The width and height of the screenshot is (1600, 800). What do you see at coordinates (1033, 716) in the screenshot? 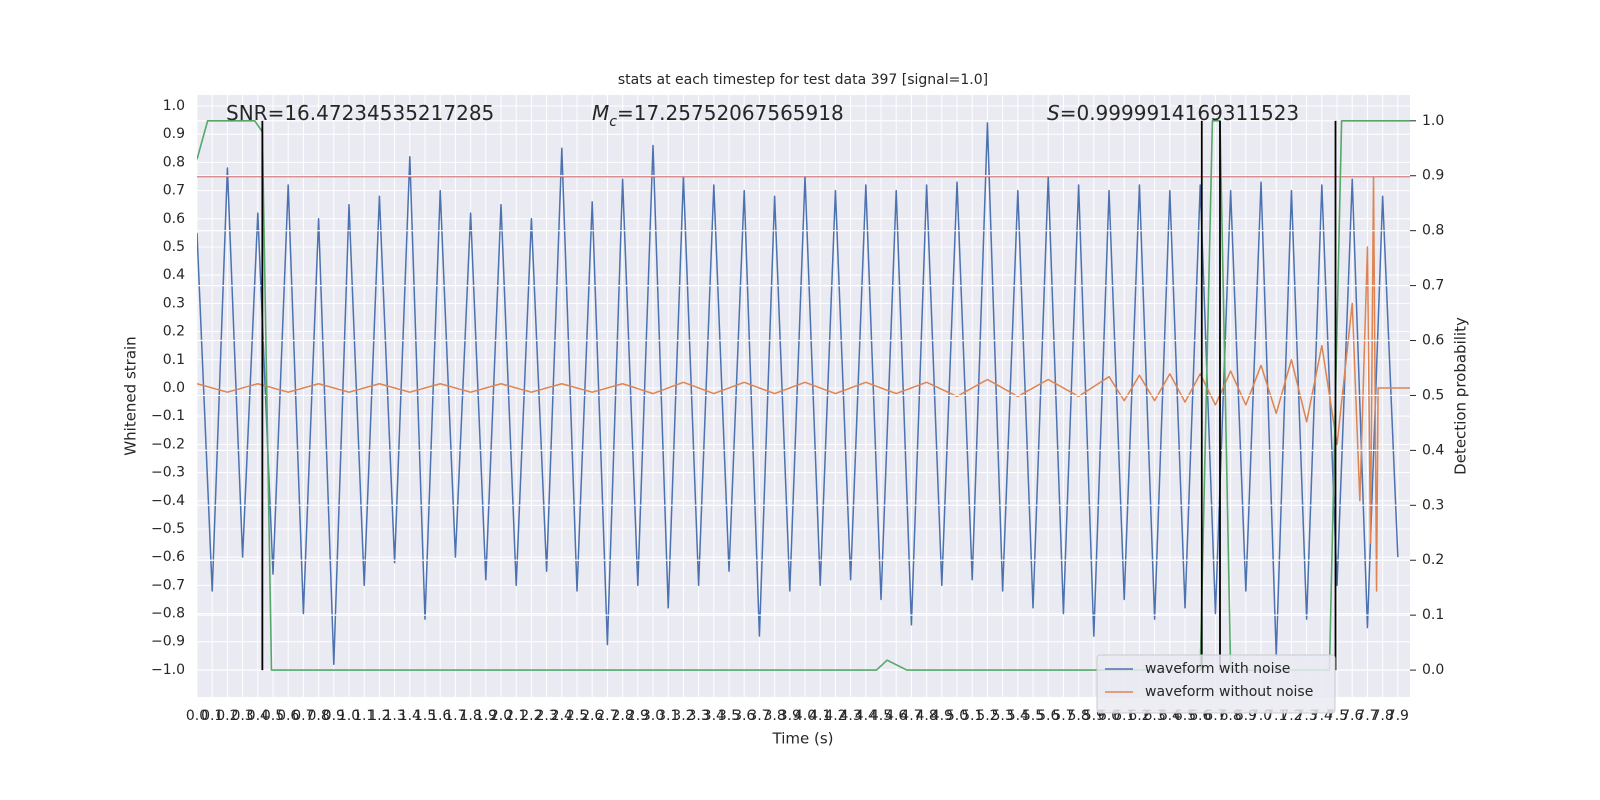
I see `x-tick-label: 5.5` at bounding box center [1033, 716].